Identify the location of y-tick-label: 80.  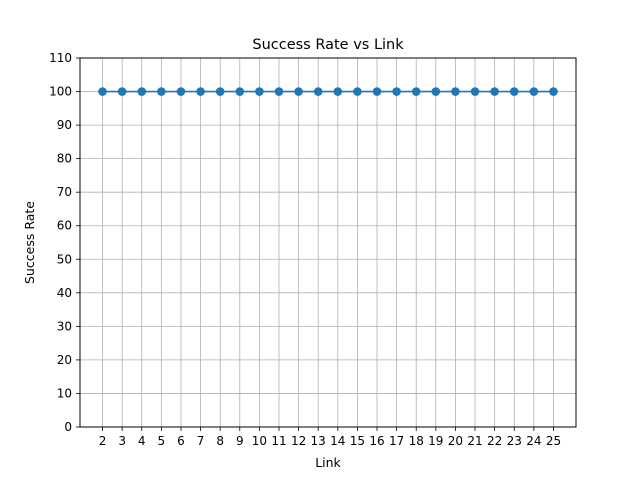
(64, 159).